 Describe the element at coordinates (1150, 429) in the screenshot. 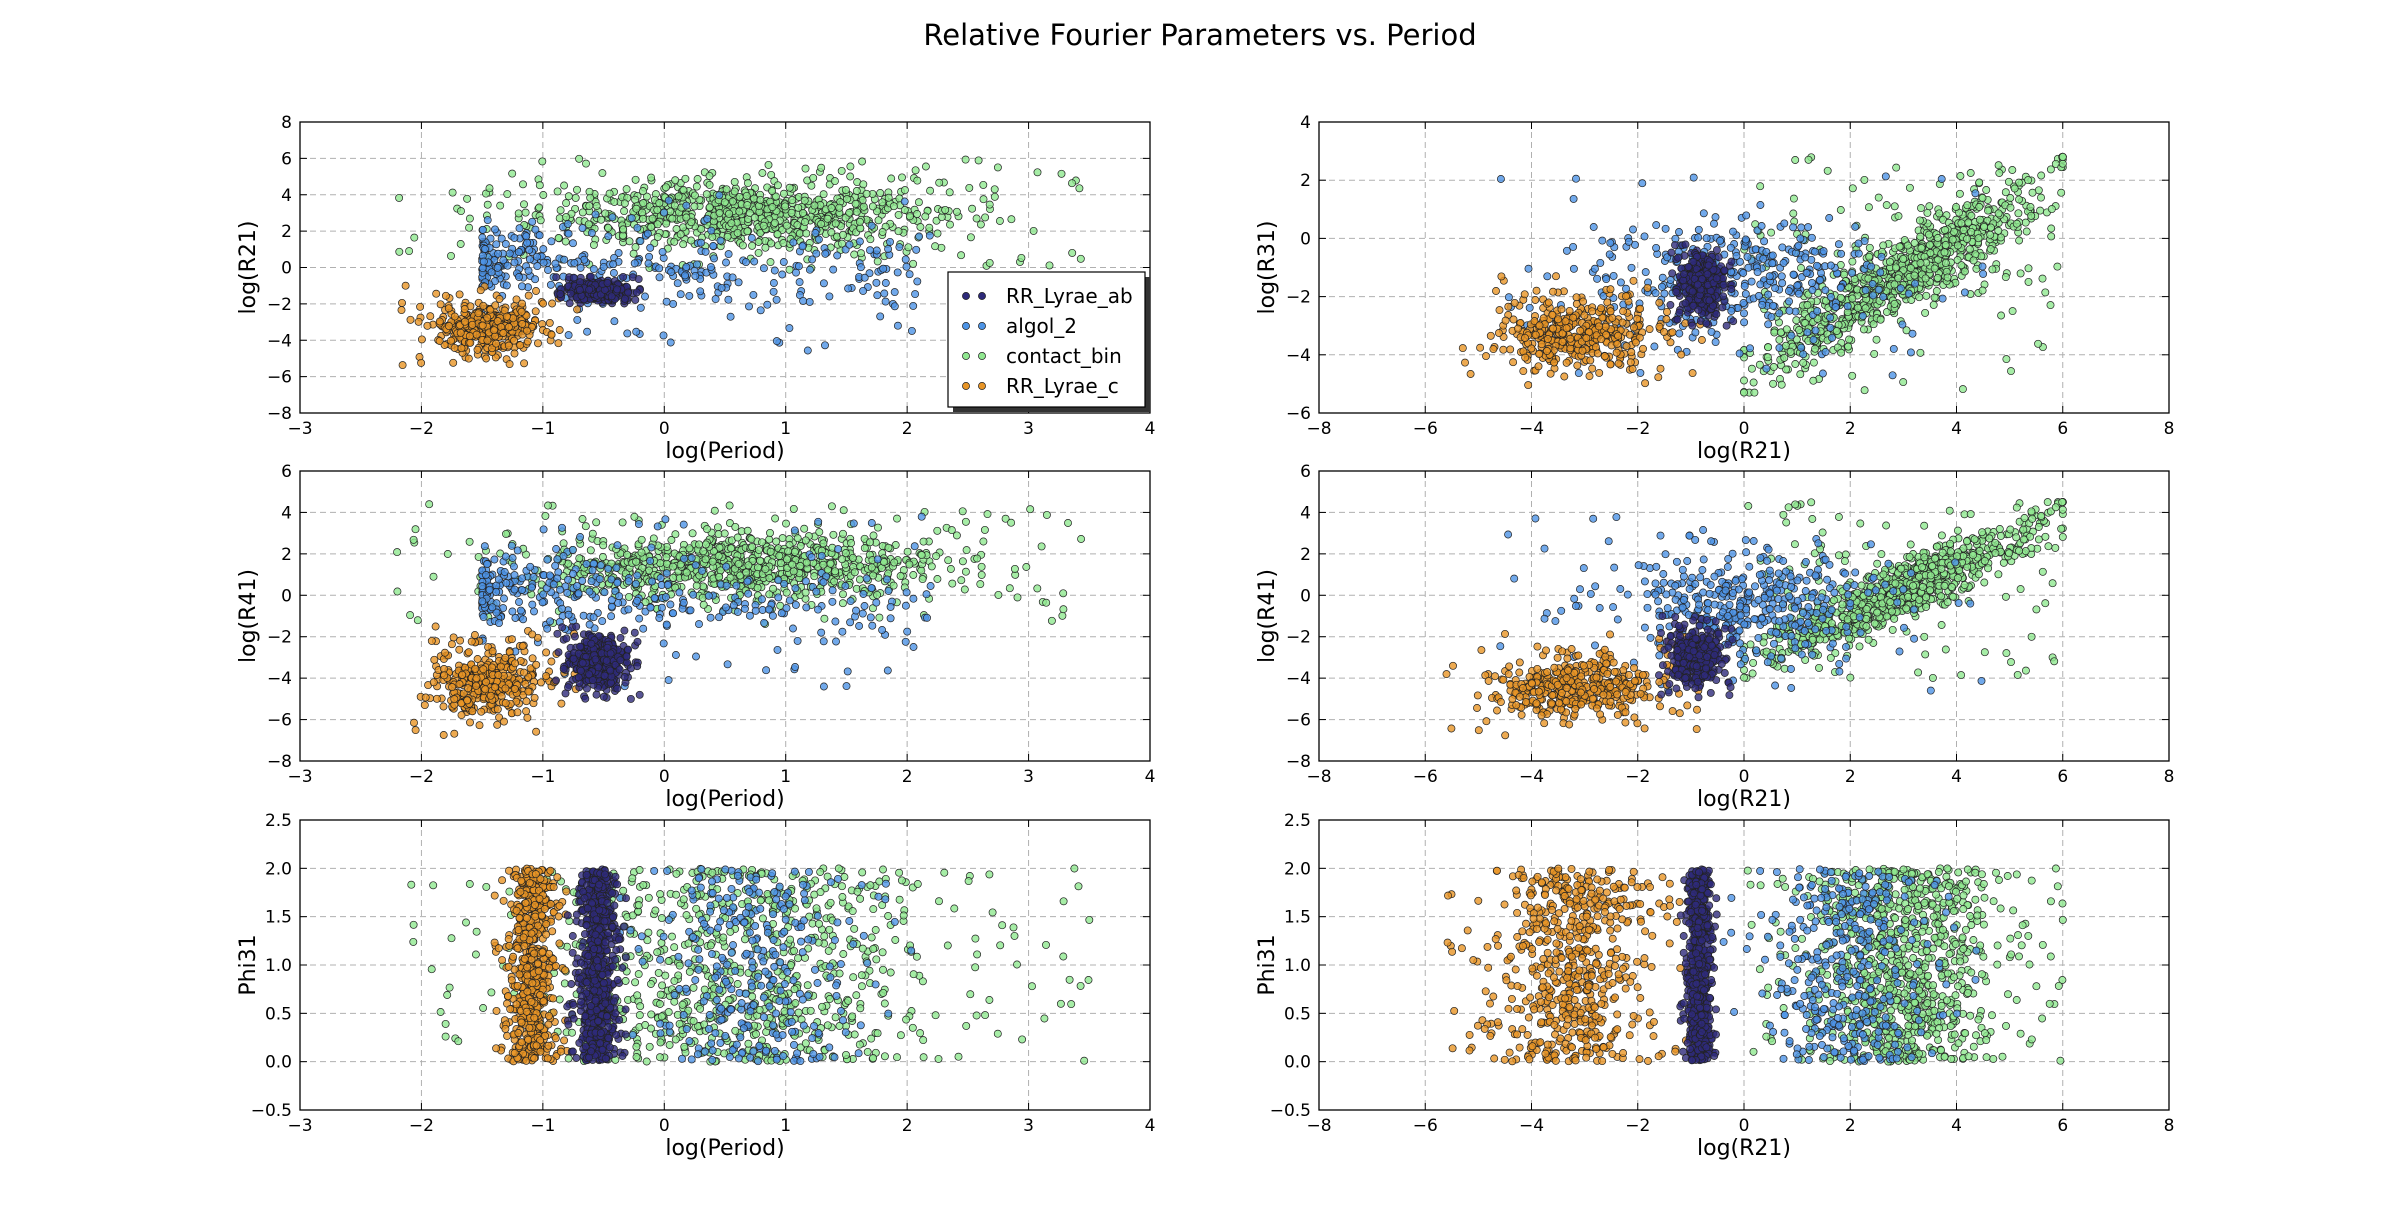

I see `x-tick-label: 4` at that location.